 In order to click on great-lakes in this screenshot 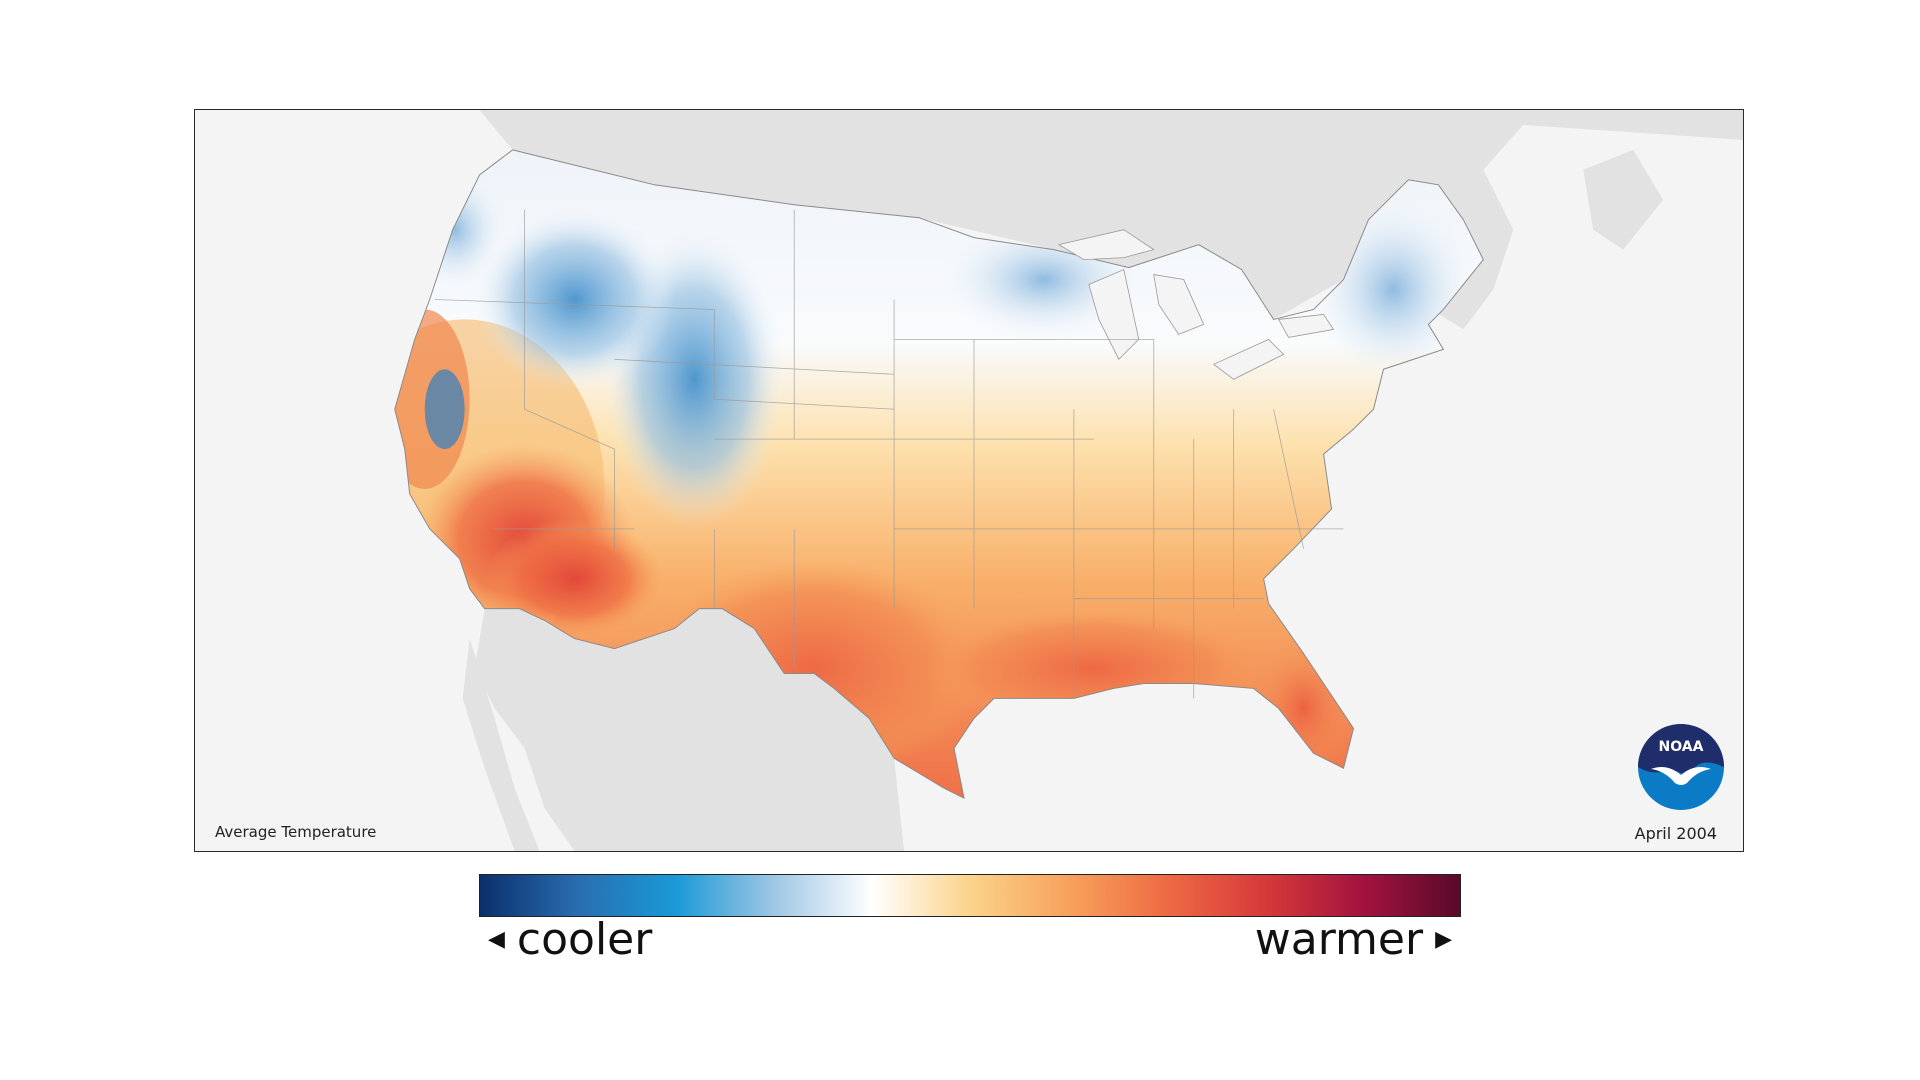, I will do `click(1196, 304)`.